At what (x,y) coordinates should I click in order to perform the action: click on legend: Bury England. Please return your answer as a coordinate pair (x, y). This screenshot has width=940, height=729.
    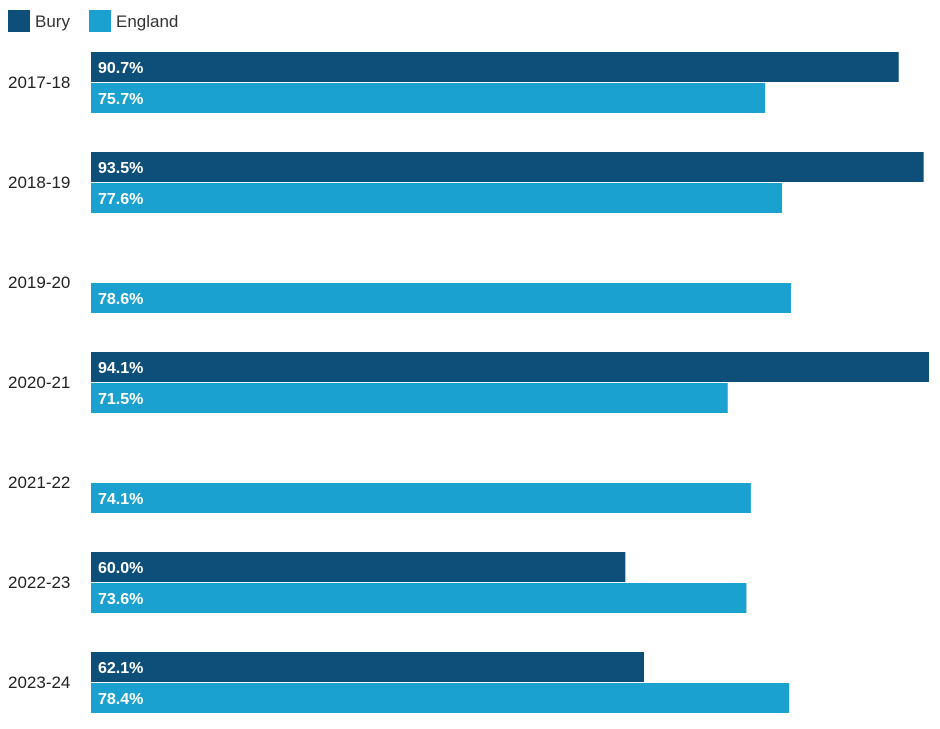
    Looking at the image, I should click on (93, 21).